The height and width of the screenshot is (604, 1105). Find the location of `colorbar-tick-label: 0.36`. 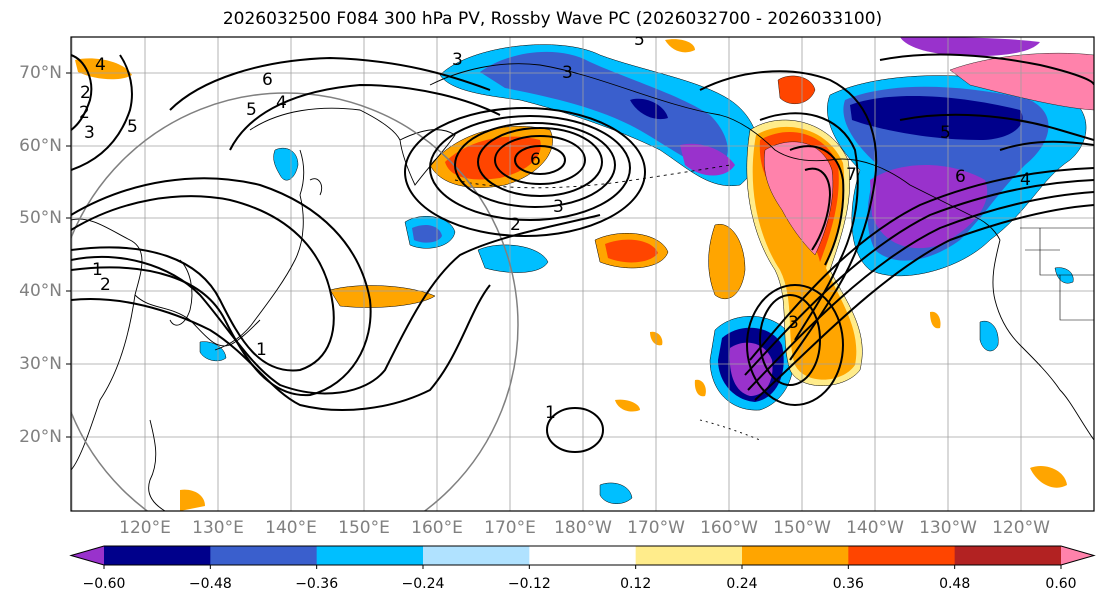

colorbar-tick-label: 0.36 is located at coordinates (848, 584).